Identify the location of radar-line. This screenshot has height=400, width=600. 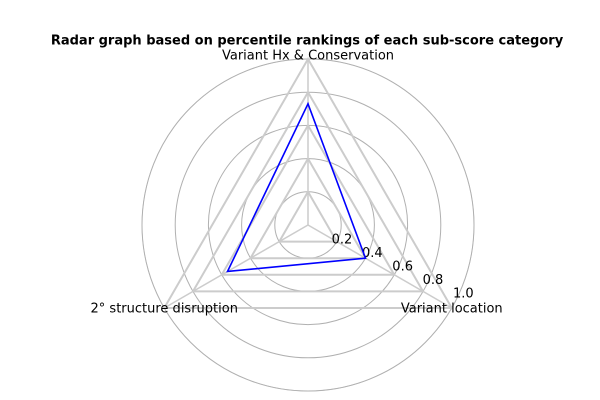
(296, 187).